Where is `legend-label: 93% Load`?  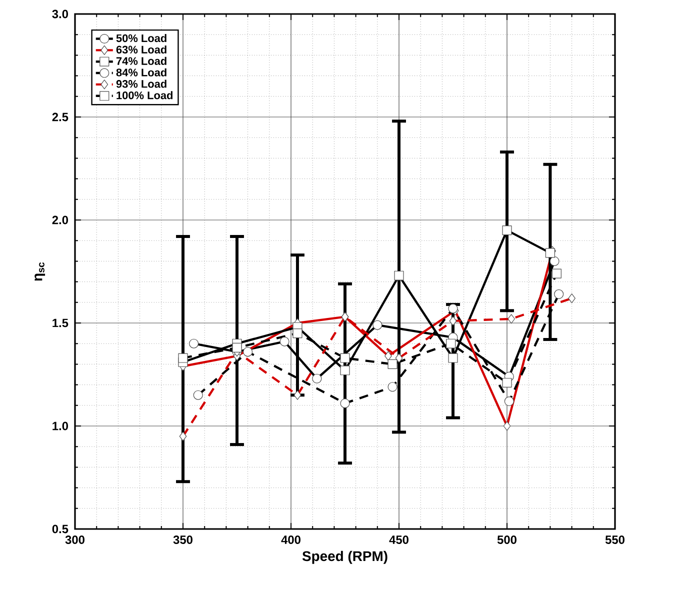 legend-label: 93% Load is located at coordinates (141, 84).